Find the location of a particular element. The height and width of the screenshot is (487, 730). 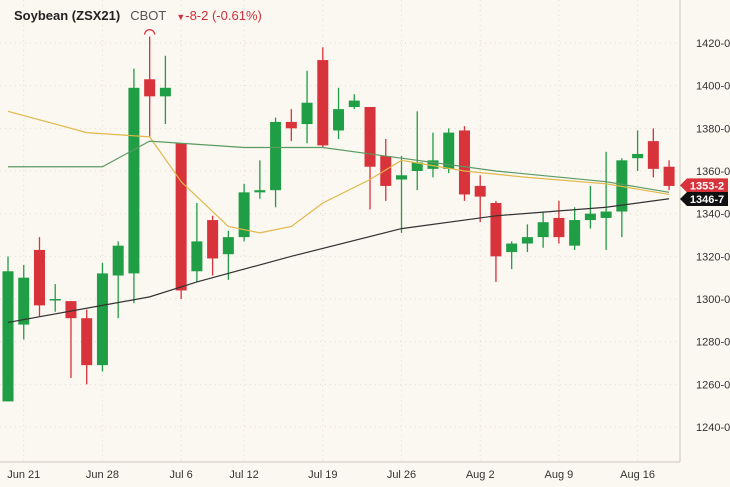

x-tick-label: Aug 2 is located at coordinates (480, 475).